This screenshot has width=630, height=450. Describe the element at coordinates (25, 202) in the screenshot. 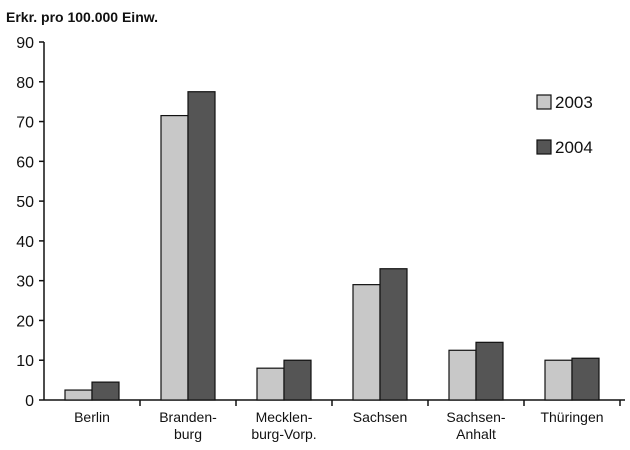

I see `y-tick-label: 50` at that location.